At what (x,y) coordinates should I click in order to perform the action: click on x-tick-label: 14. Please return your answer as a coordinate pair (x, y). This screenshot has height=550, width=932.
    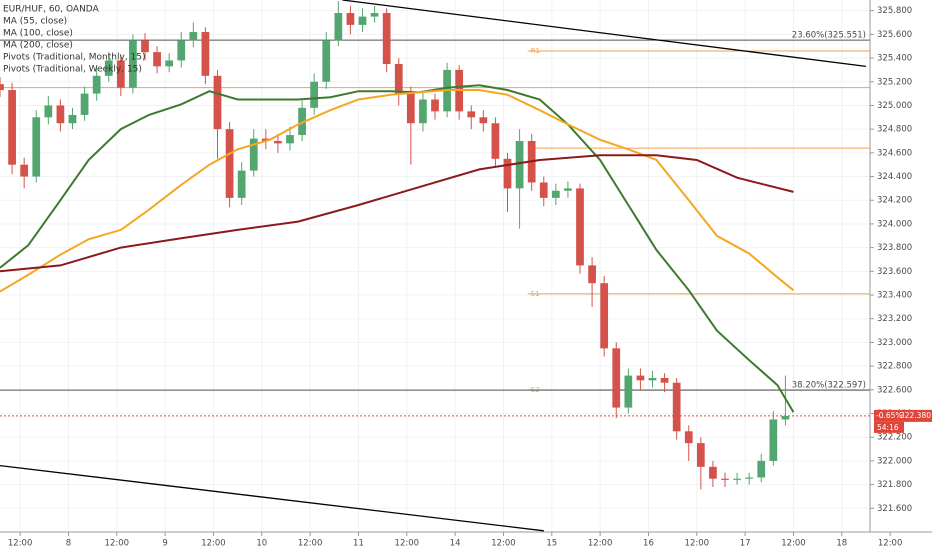
    Looking at the image, I should click on (455, 544).